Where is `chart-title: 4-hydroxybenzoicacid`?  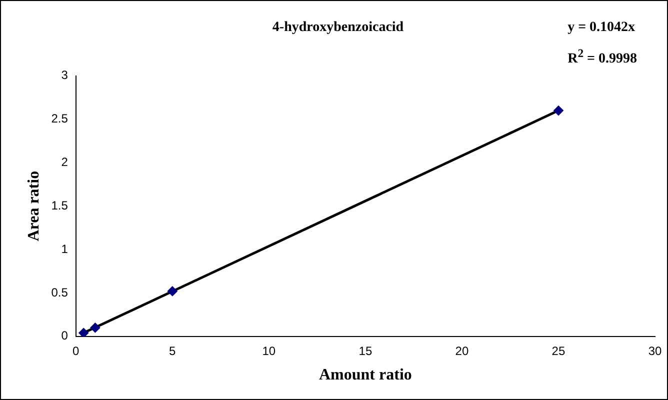
chart-title: 4-hydroxybenzoicacid is located at coordinates (338, 28).